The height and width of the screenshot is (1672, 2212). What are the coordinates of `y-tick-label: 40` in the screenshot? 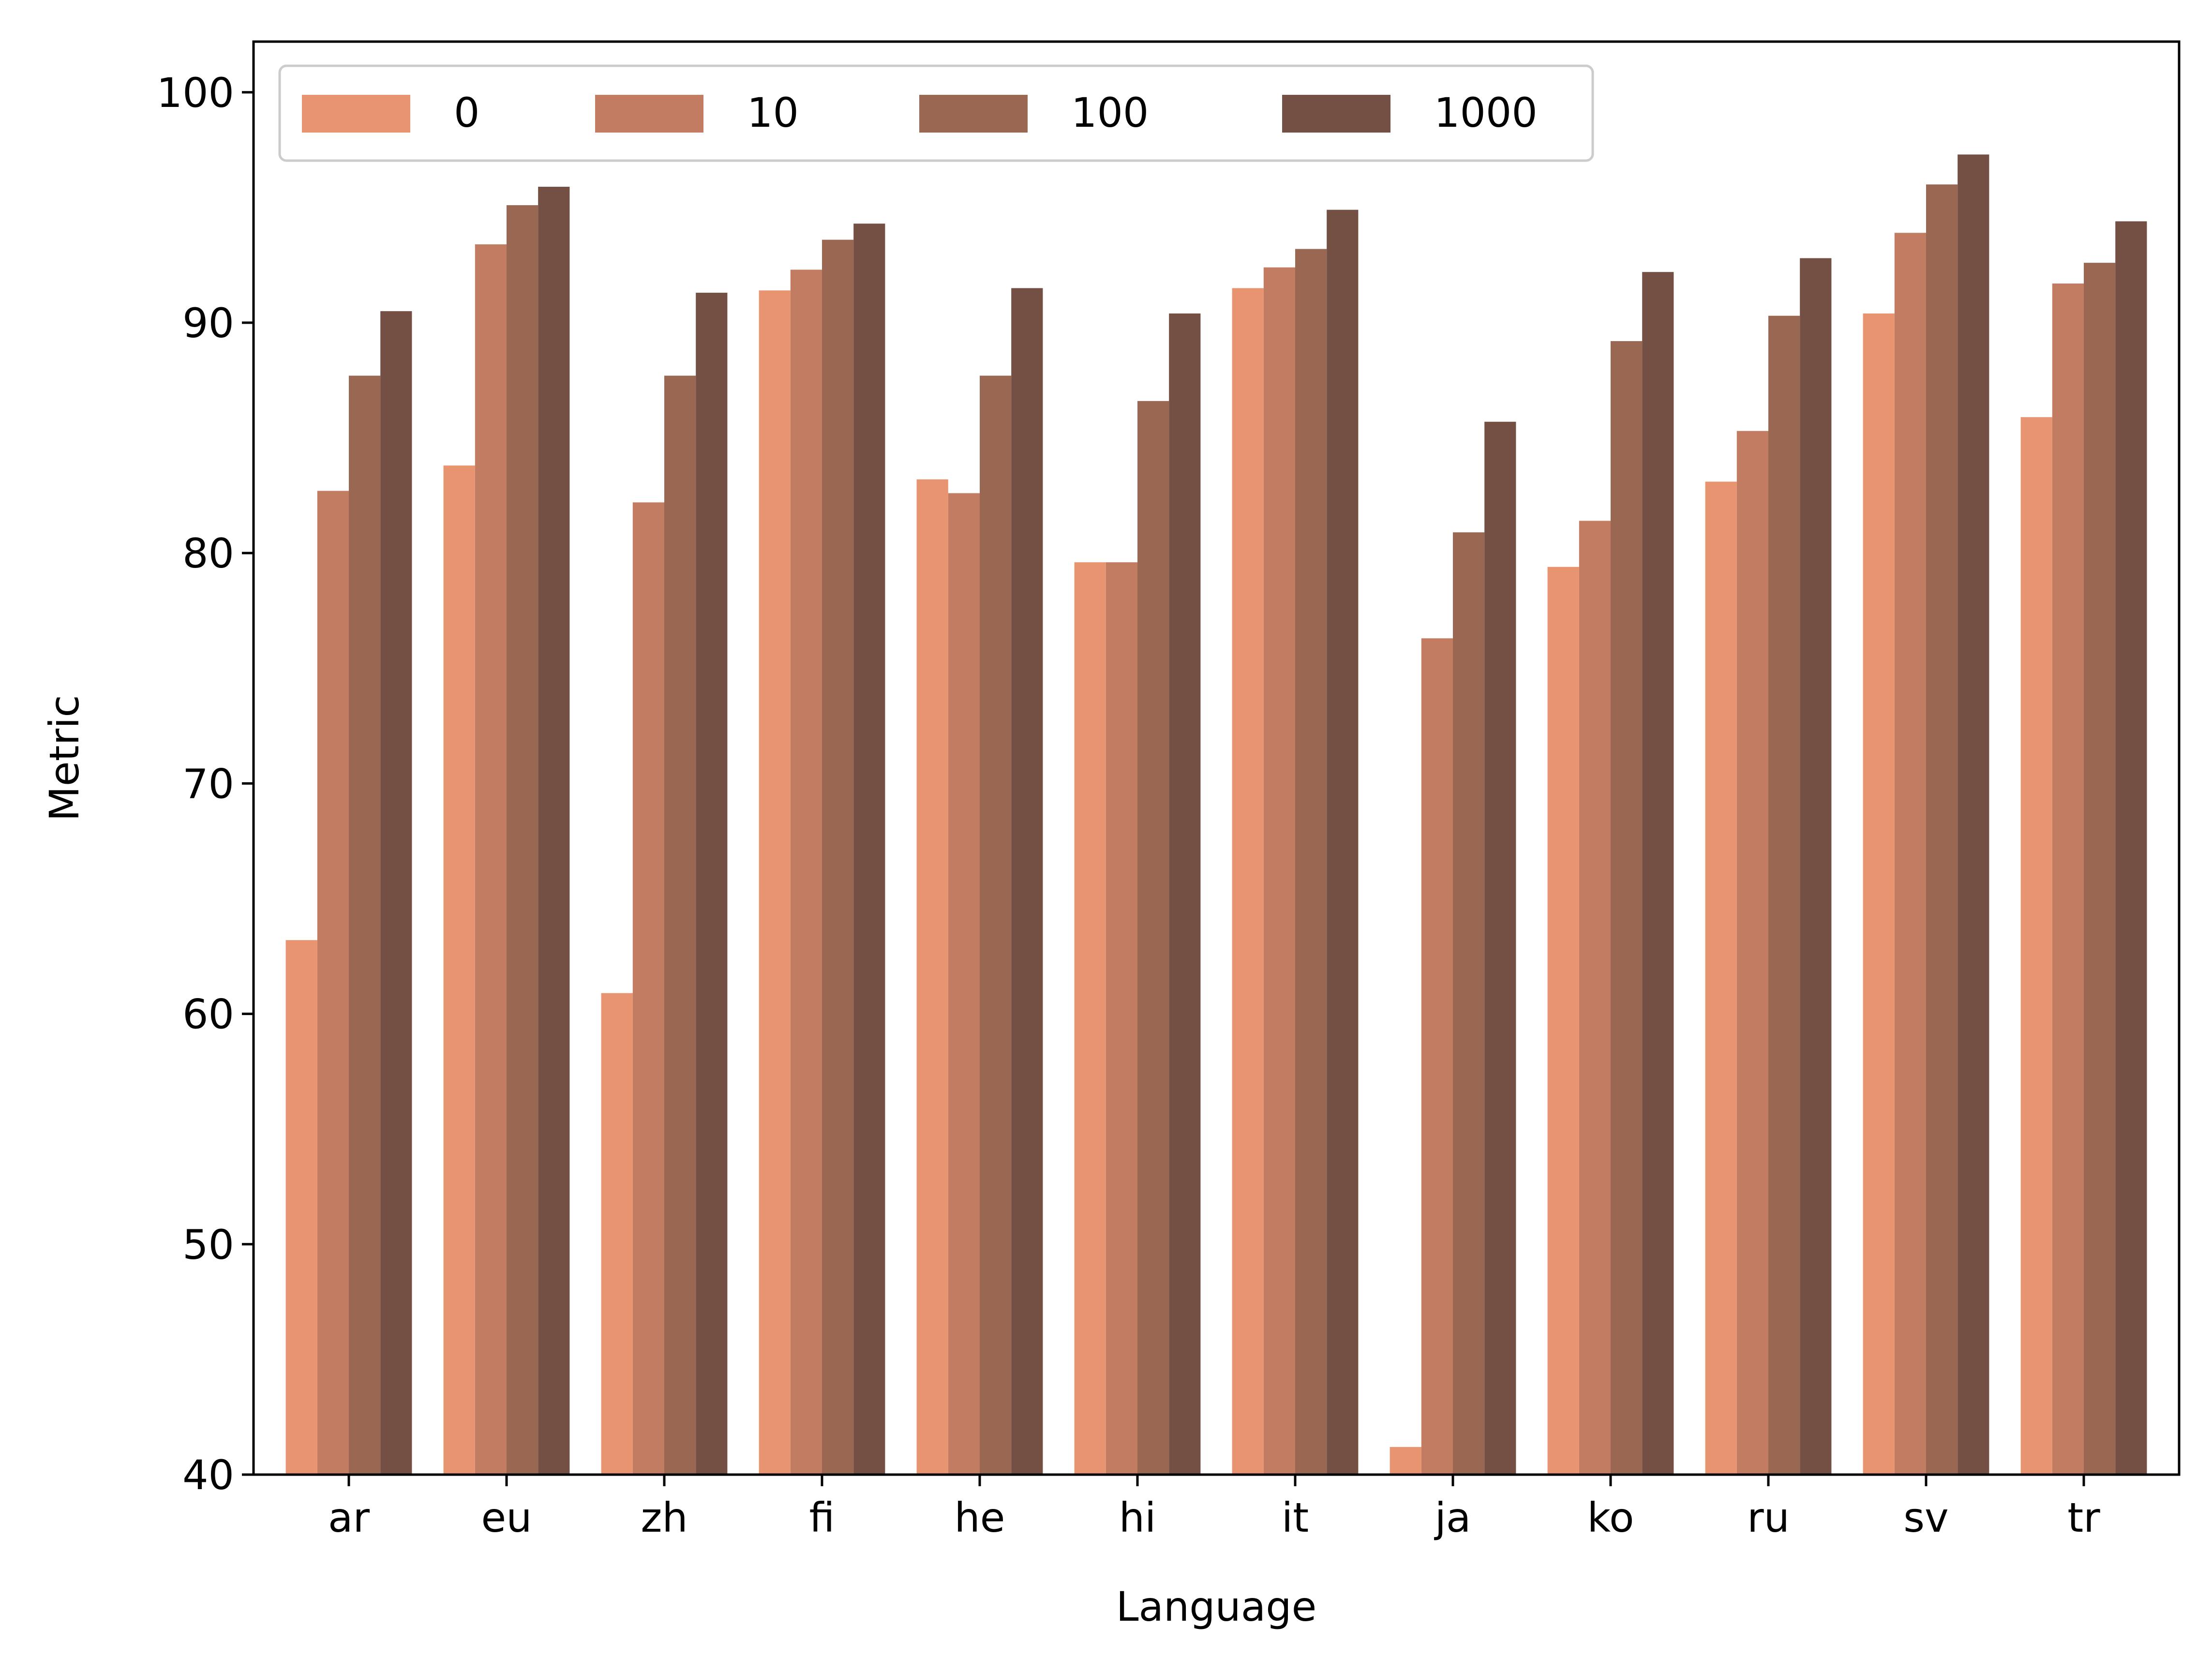 It's located at (208, 1475).